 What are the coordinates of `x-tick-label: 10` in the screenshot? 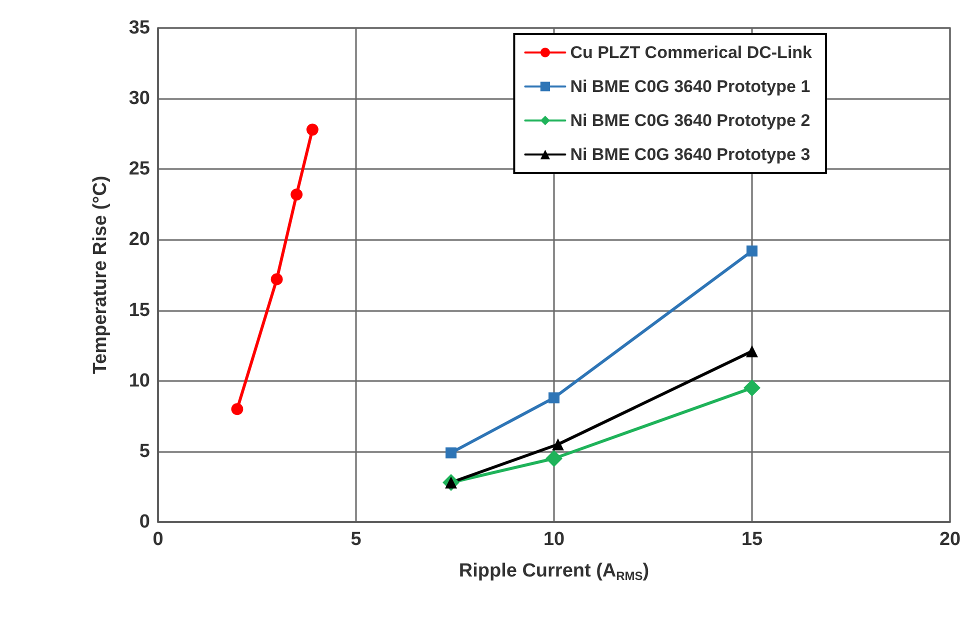 It's located at (554, 539).